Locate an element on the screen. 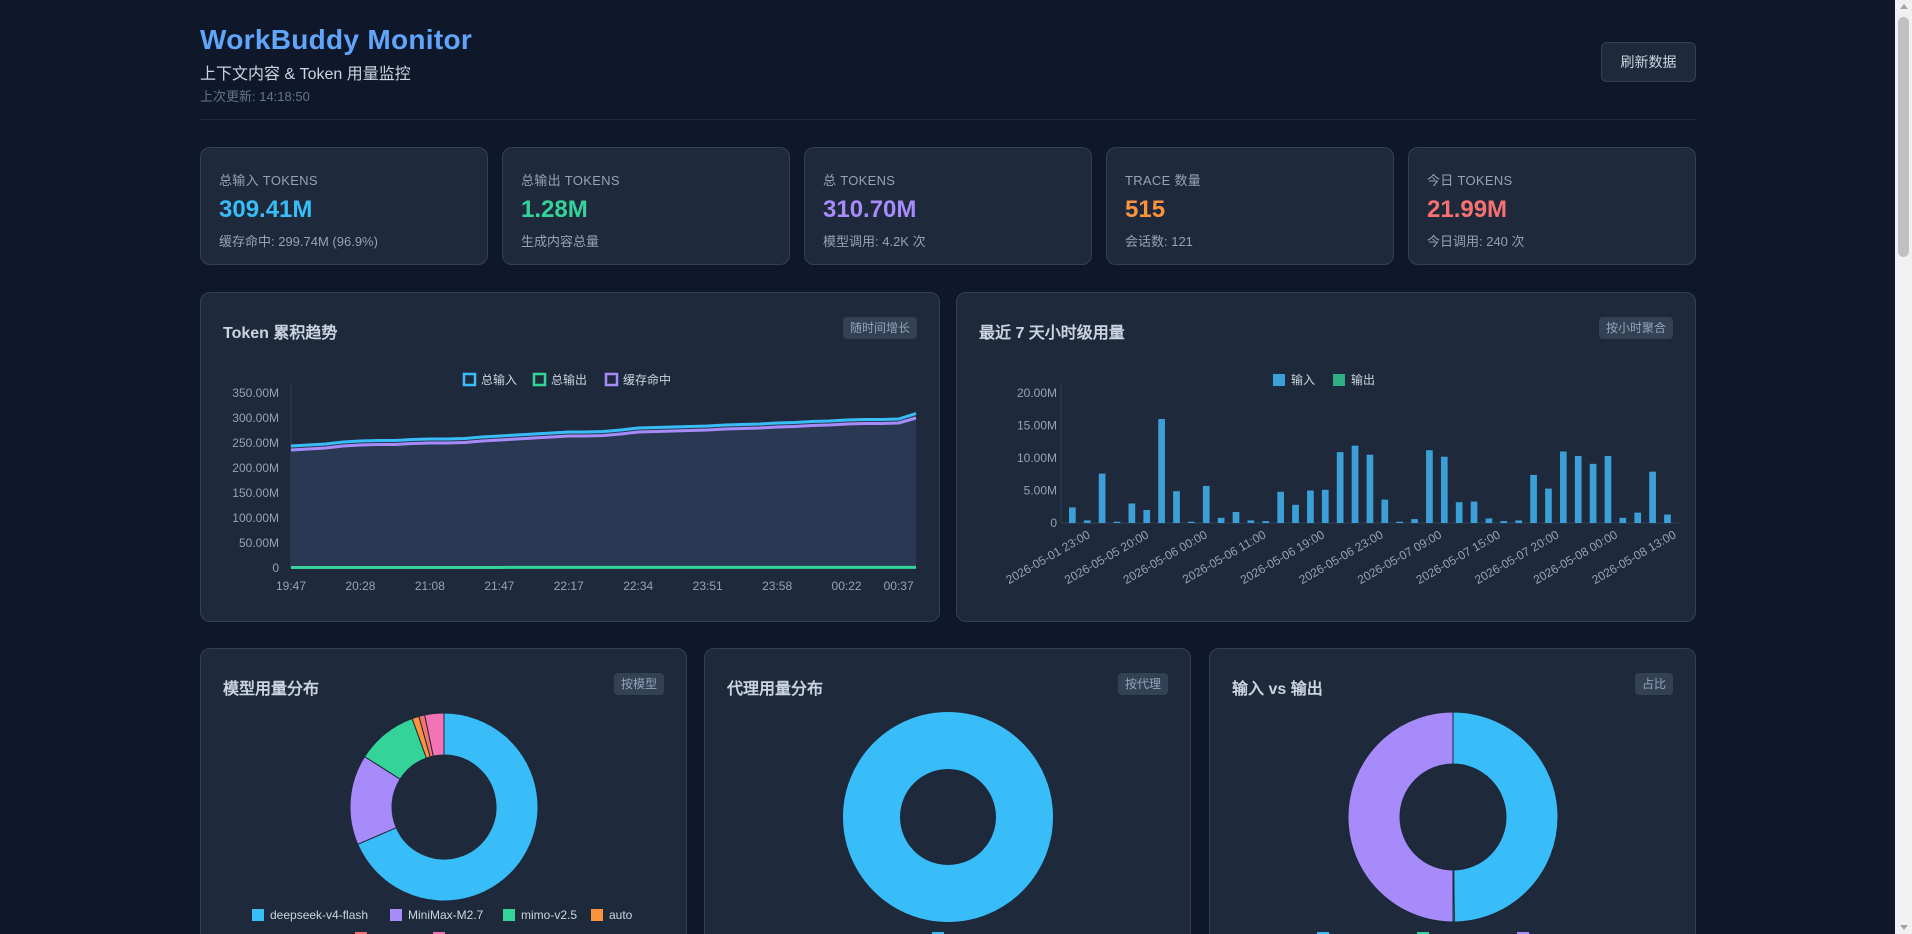 The height and width of the screenshot is (934, 1912). legend-label: 总输出 is located at coordinates (569, 379).